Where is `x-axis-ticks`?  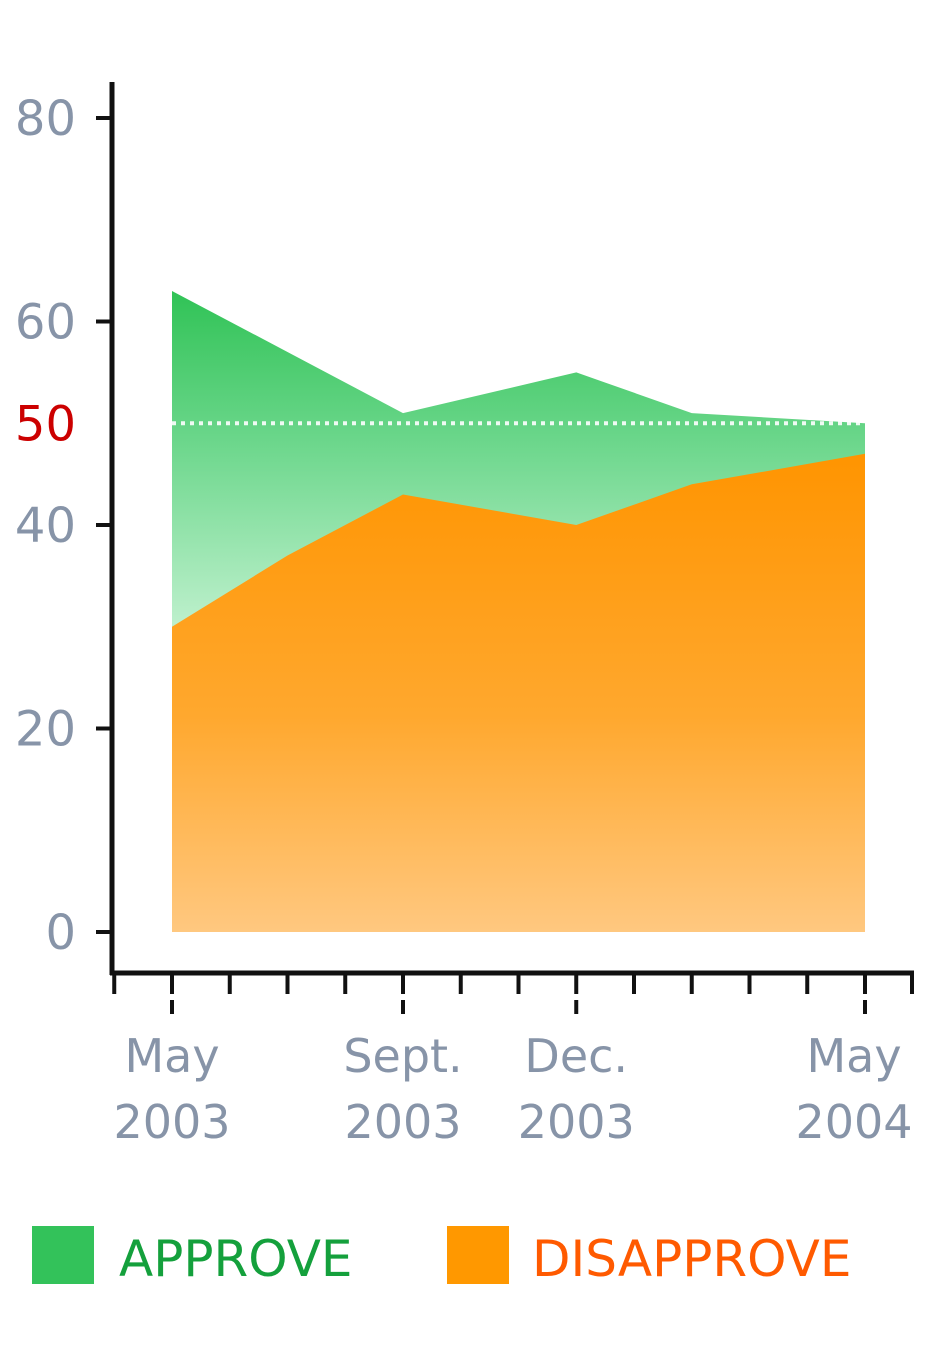 x-axis-ticks is located at coordinates (513, 994).